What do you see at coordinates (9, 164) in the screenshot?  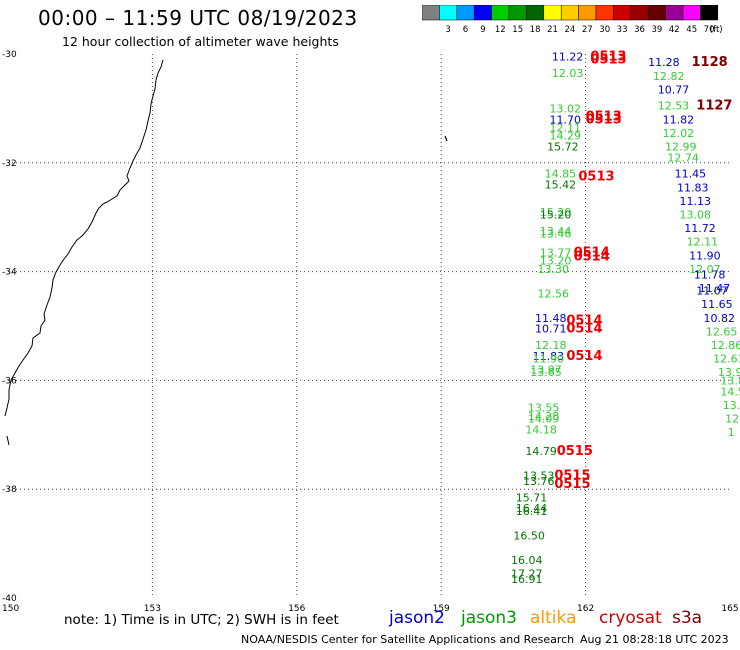 I see `y-tick-label: -32` at bounding box center [9, 164].